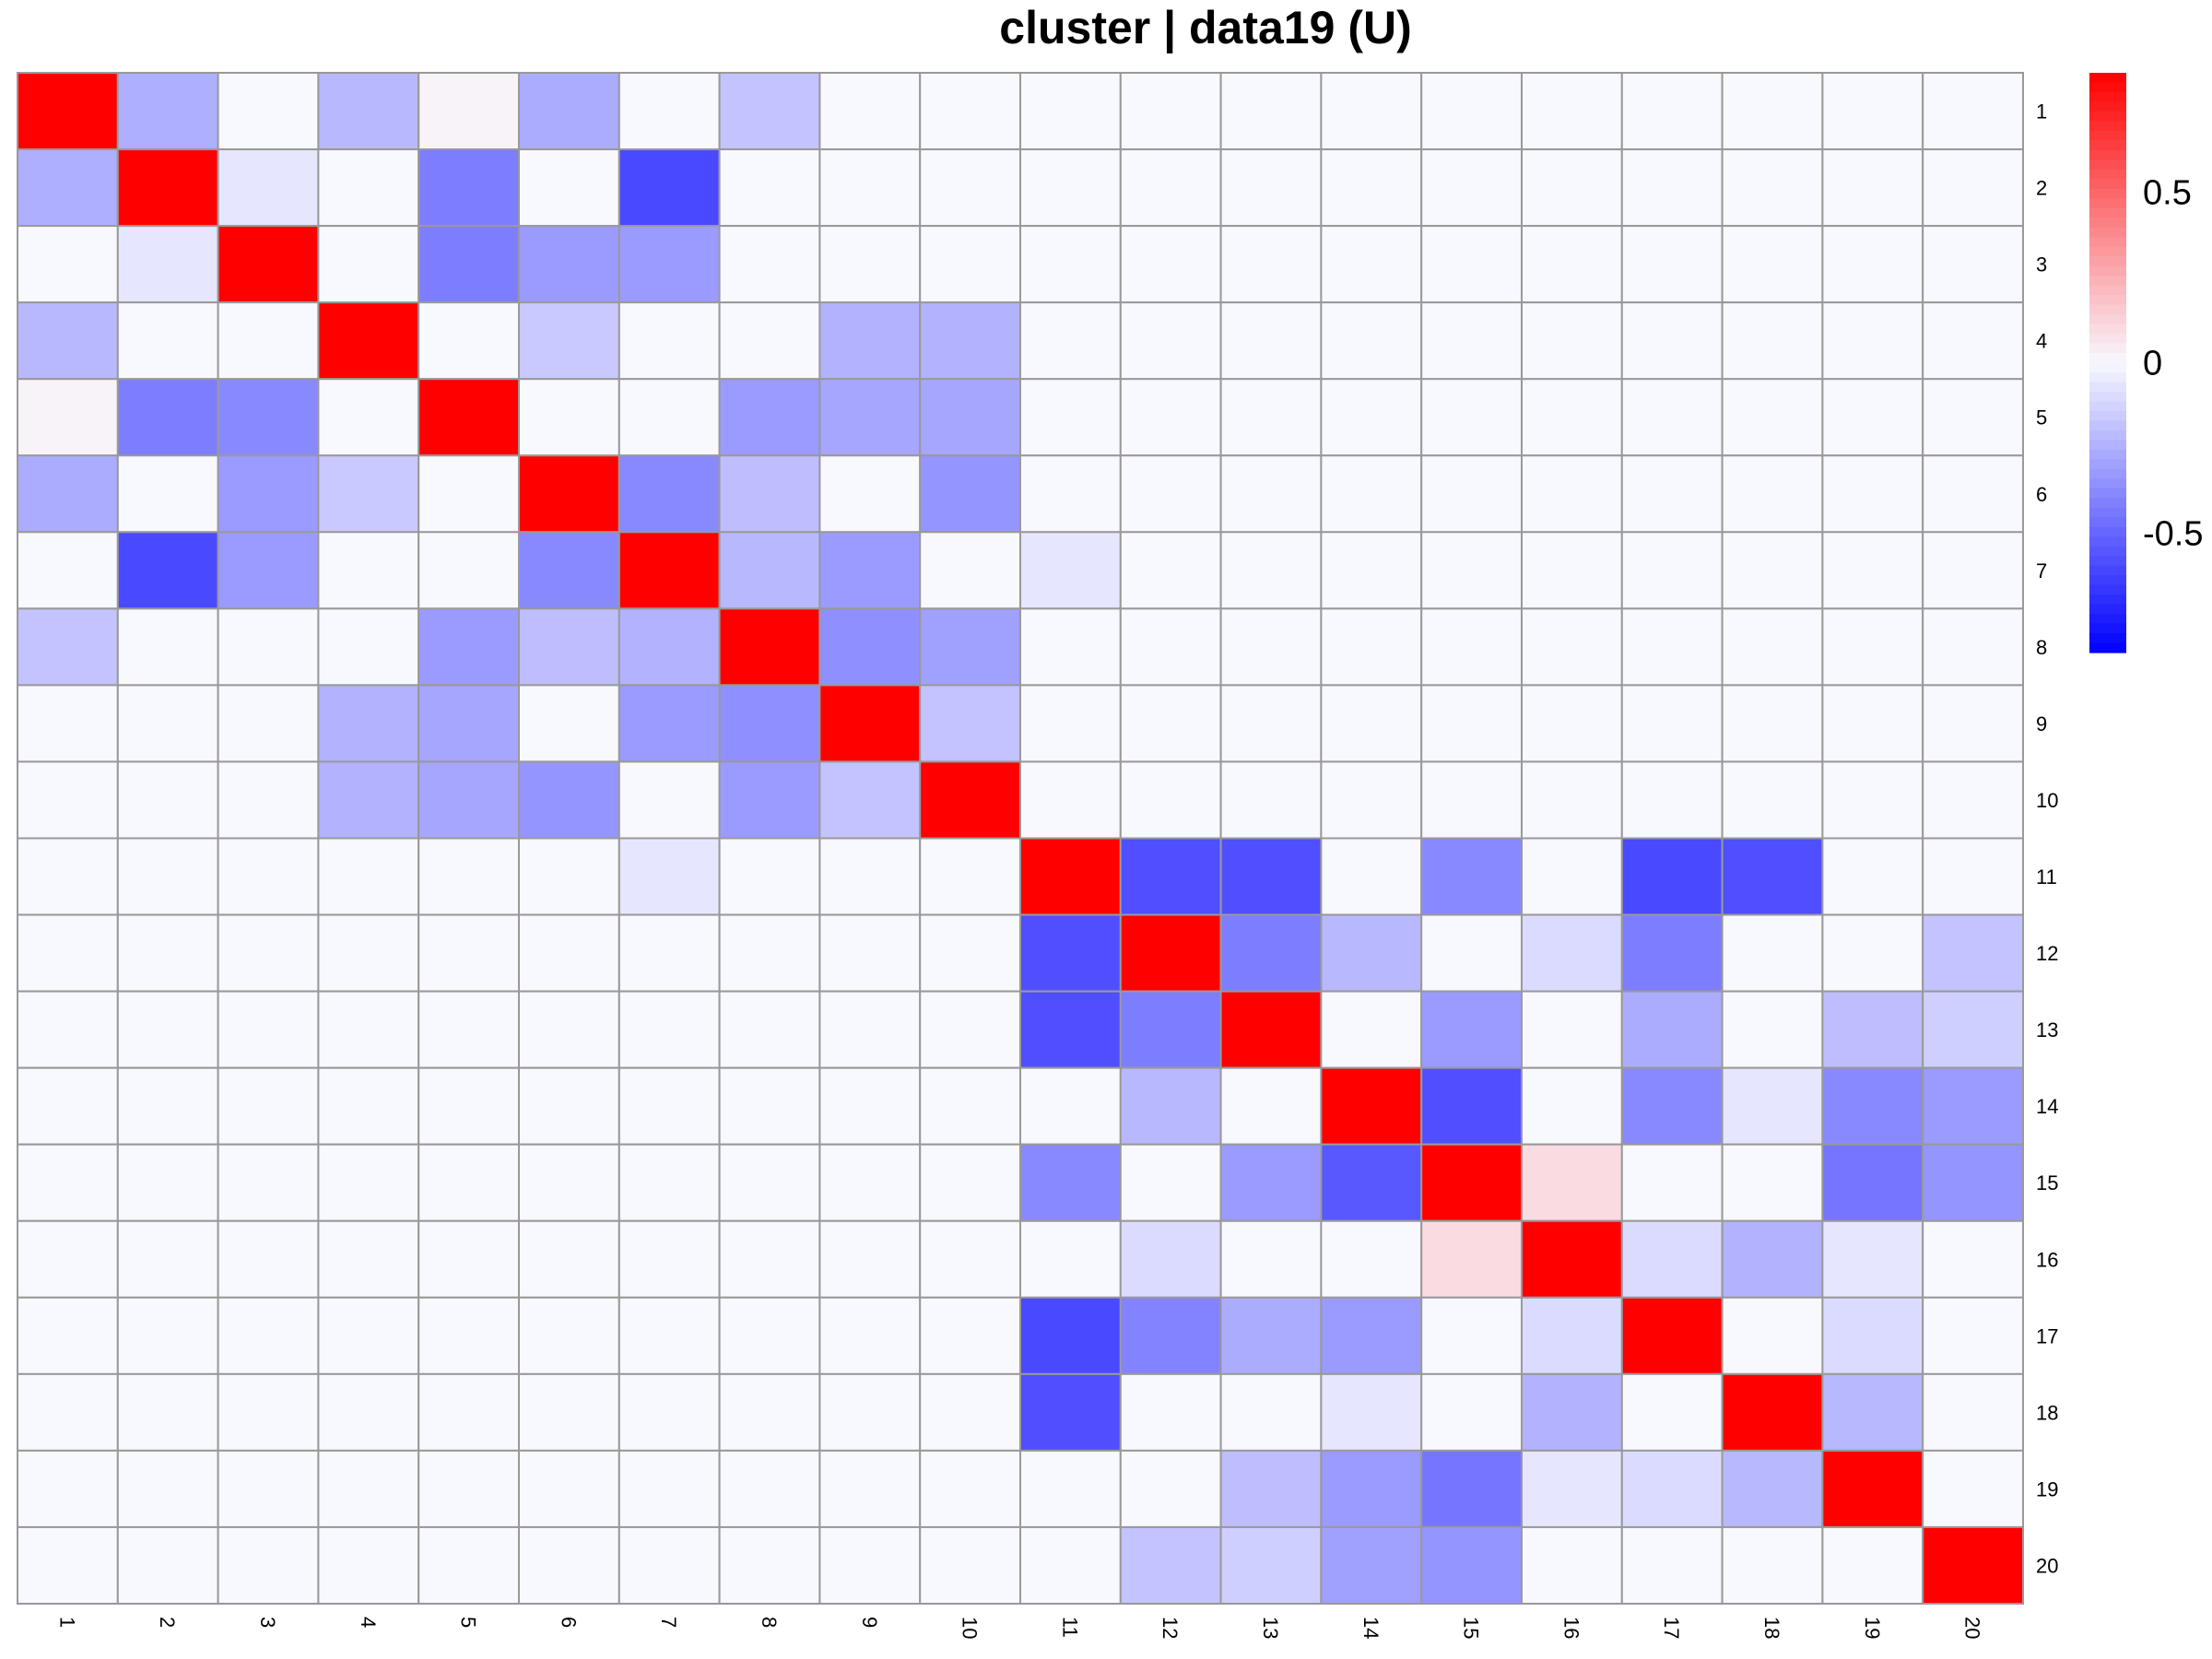 Image resolution: width=2212 pixels, height=1659 pixels. Describe the element at coordinates (1771, 1628) in the screenshot. I see `column-label: 18` at that location.